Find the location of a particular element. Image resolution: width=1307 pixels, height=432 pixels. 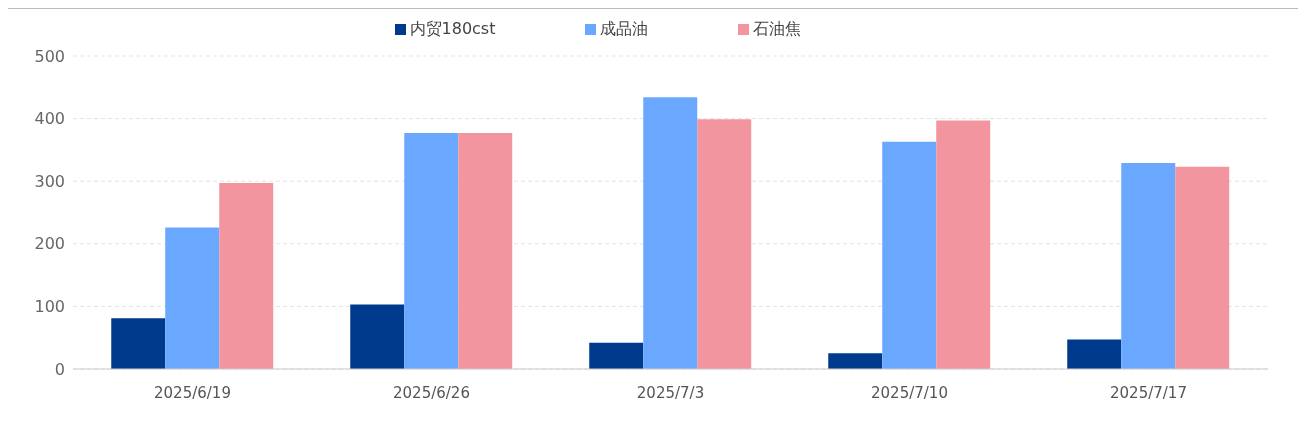

x-tick-label: 2025/7/17 is located at coordinates (1148, 392).